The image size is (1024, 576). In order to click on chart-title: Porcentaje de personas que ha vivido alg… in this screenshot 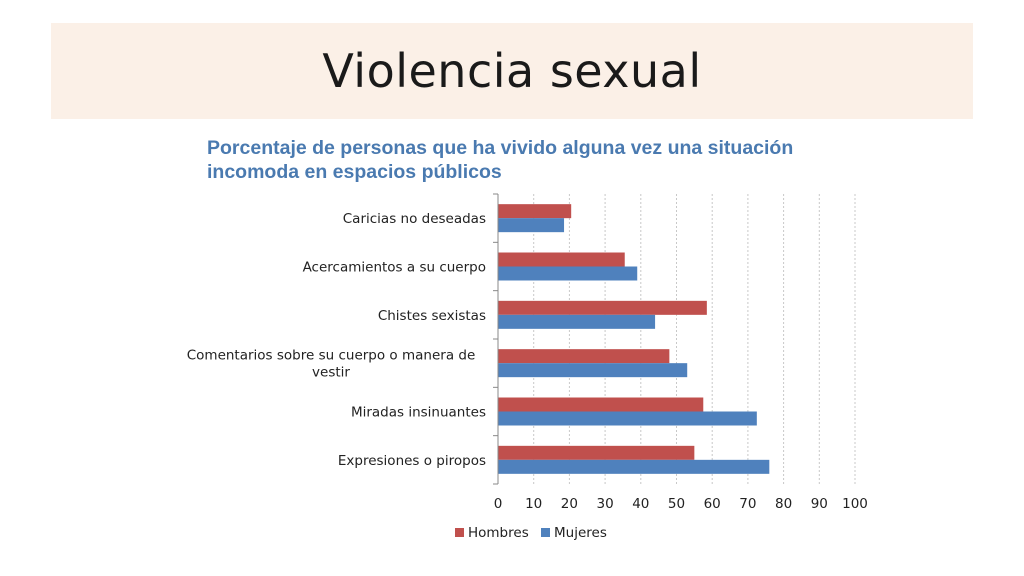, I will do `click(500, 160)`.